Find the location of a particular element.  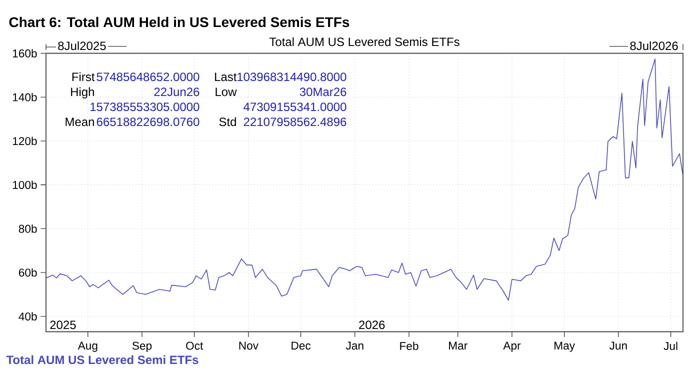

y-tick-label: 160b is located at coordinates (24, 53).